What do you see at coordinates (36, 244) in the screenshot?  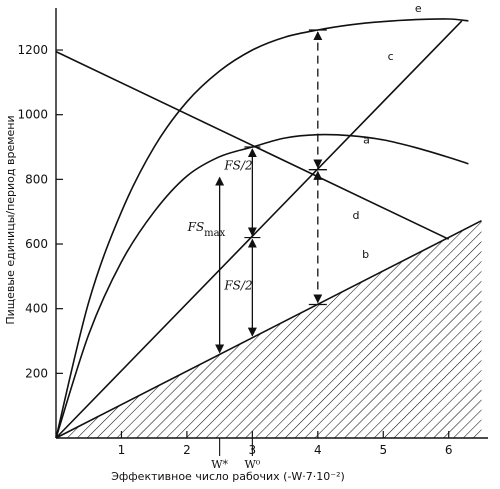 I see `y-tick-label: 600` at bounding box center [36, 244].